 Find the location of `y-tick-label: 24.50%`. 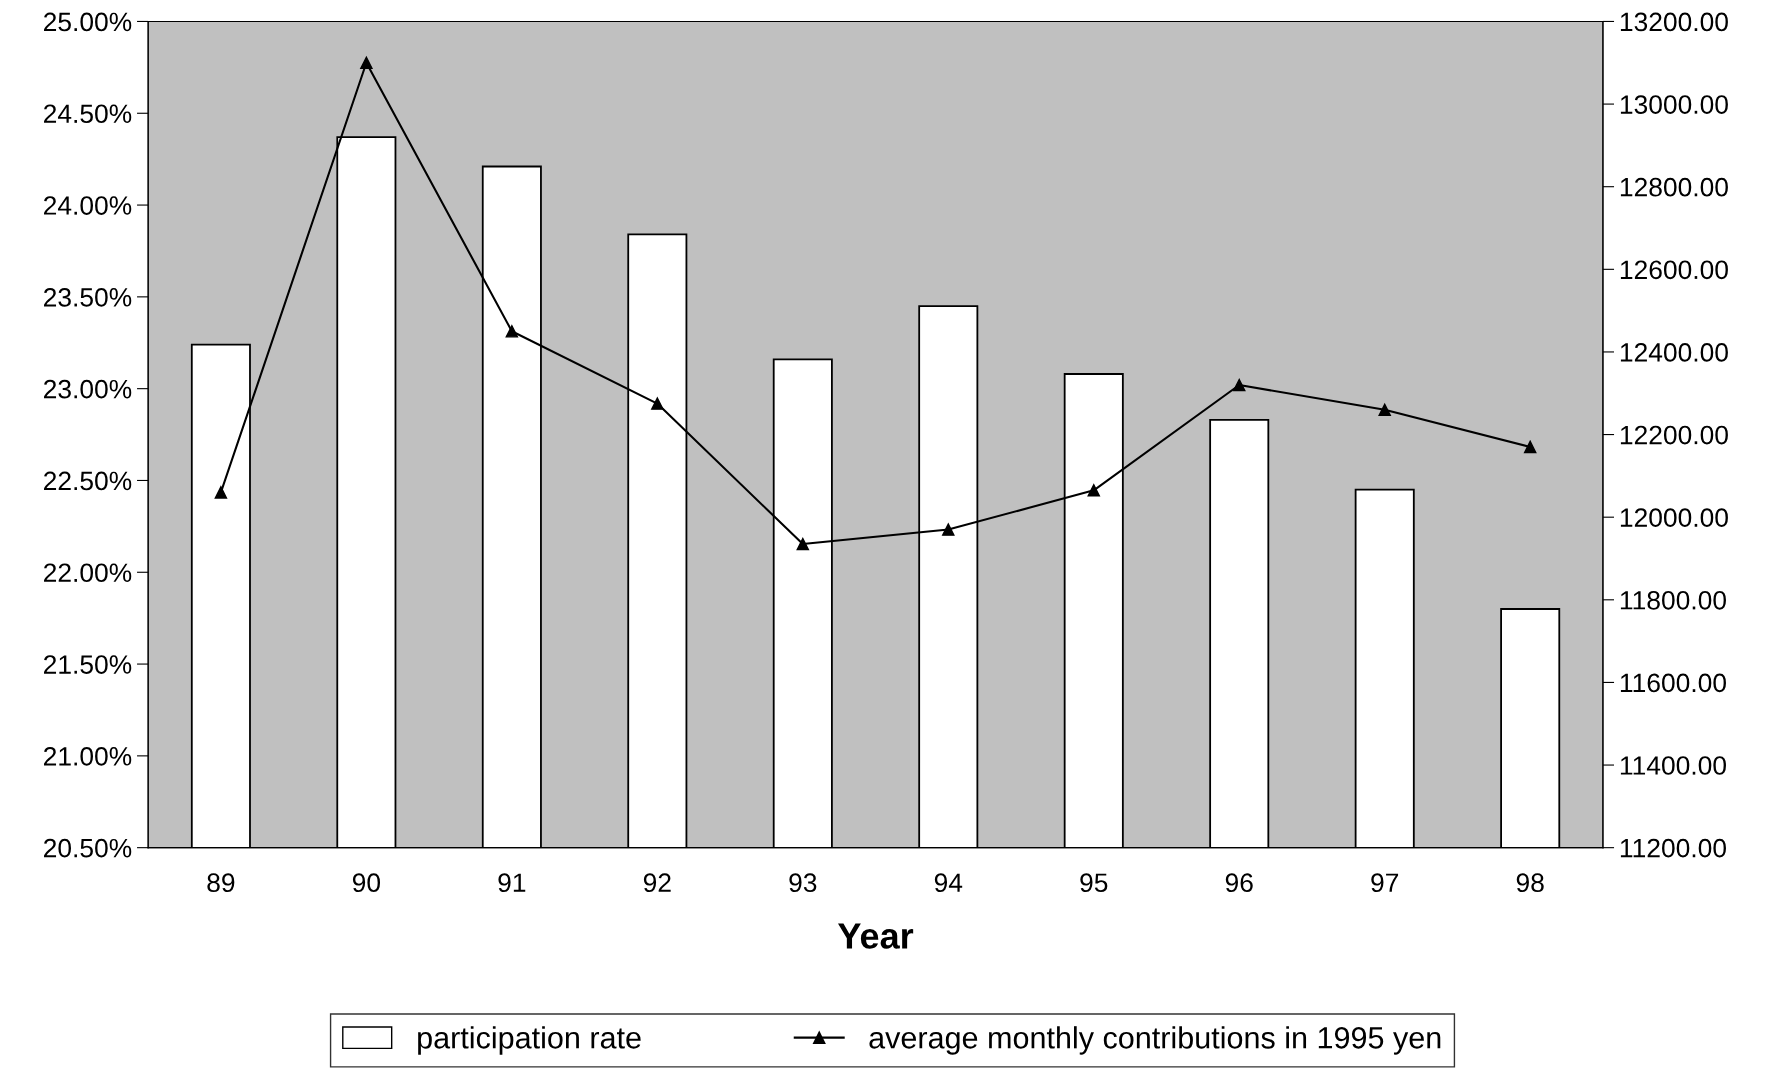

y-tick-label: 24.50% is located at coordinates (88, 114).